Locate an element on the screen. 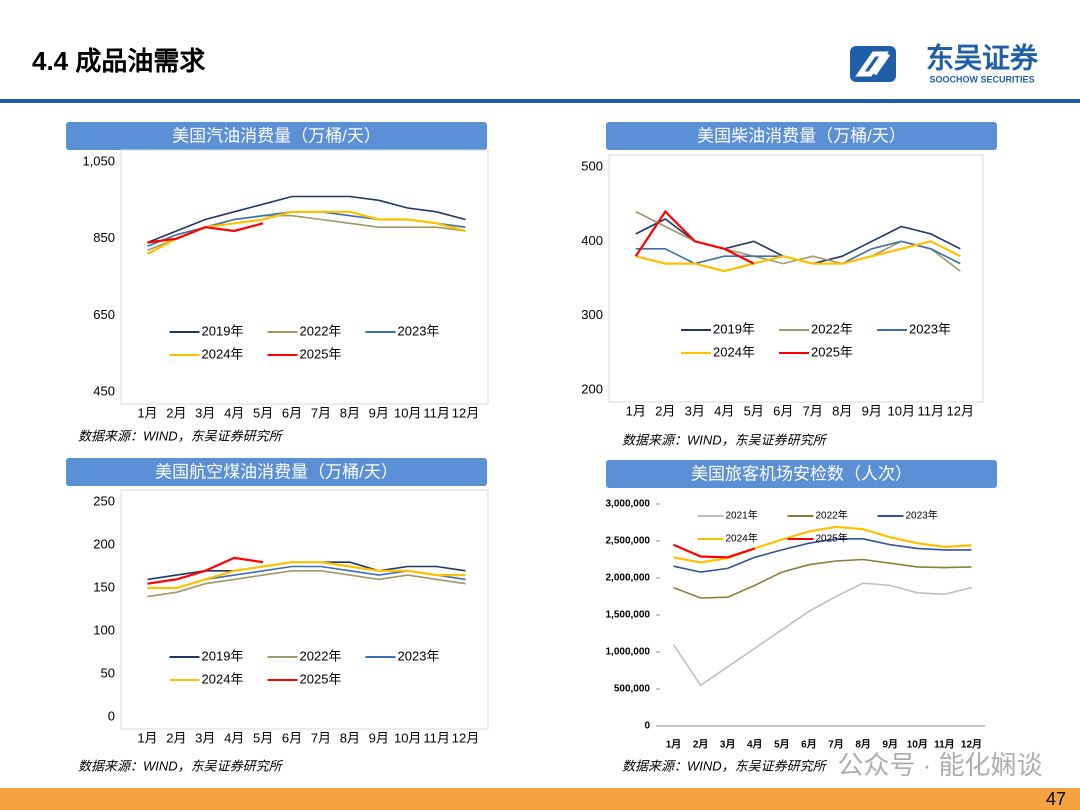  y-tick-label: 2,000,000 is located at coordinates (628, 578).